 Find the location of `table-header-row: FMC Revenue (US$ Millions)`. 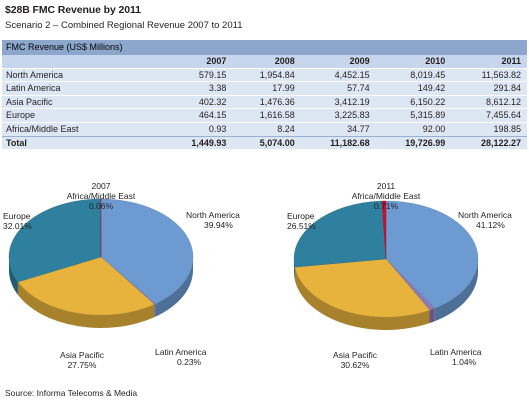

table-header-row: FMC Revenue (US$ Millions) is located at coordinates (264, 47).